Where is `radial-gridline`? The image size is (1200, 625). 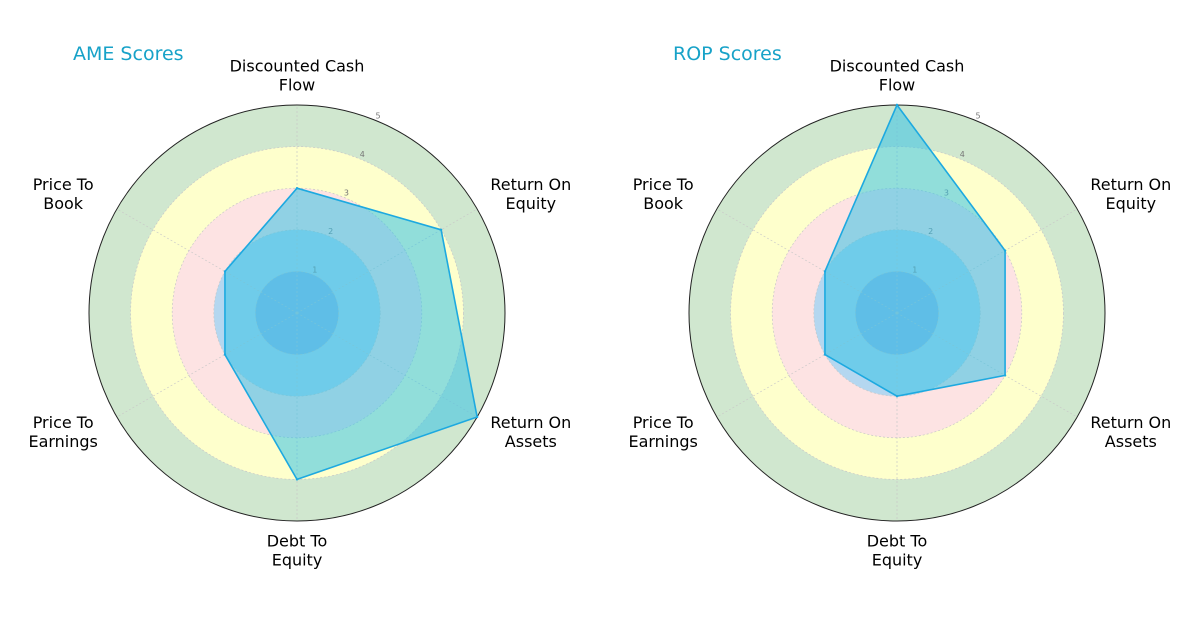
radial-gridline is located at coordinates (897, 313).